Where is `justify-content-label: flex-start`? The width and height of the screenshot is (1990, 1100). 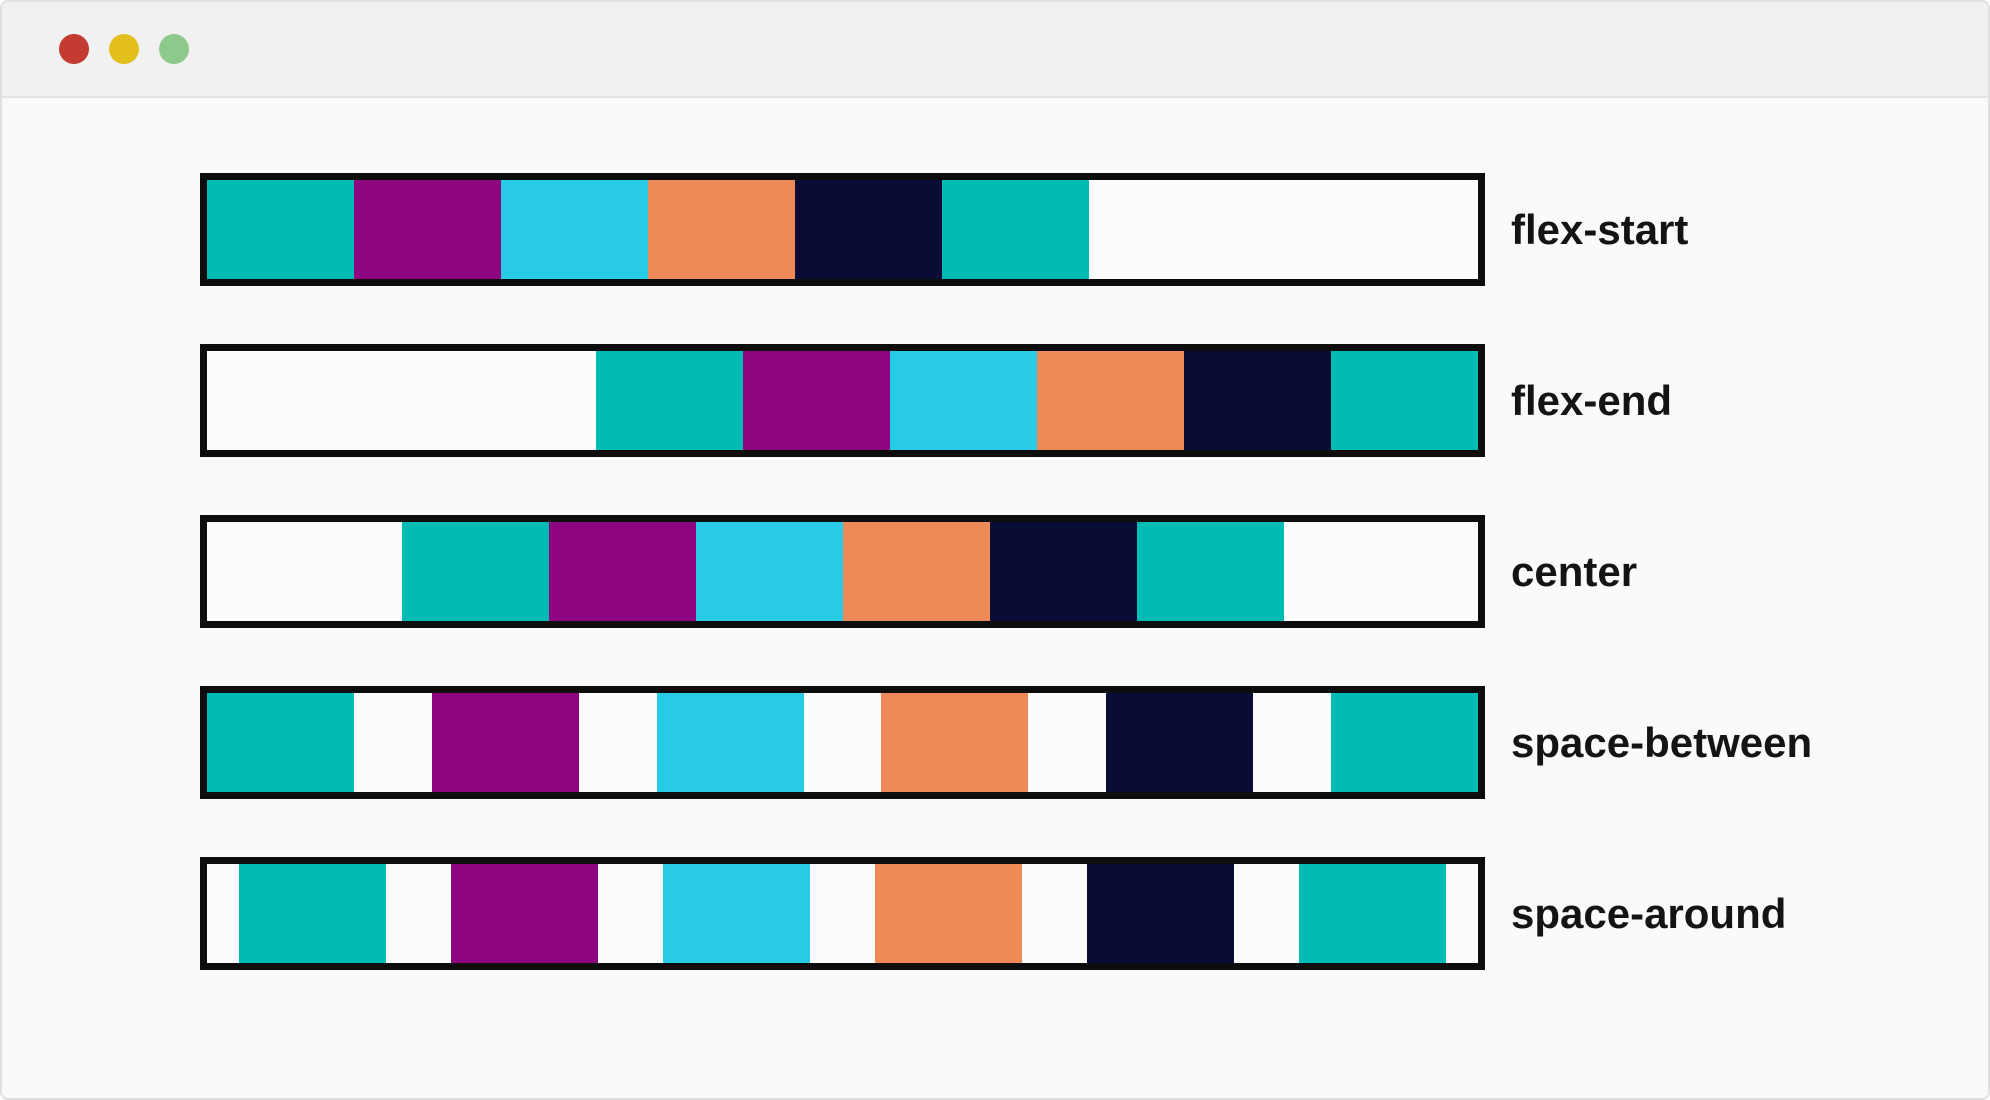
justify-content-label: flex-start is located at coordinates (1600, 229).